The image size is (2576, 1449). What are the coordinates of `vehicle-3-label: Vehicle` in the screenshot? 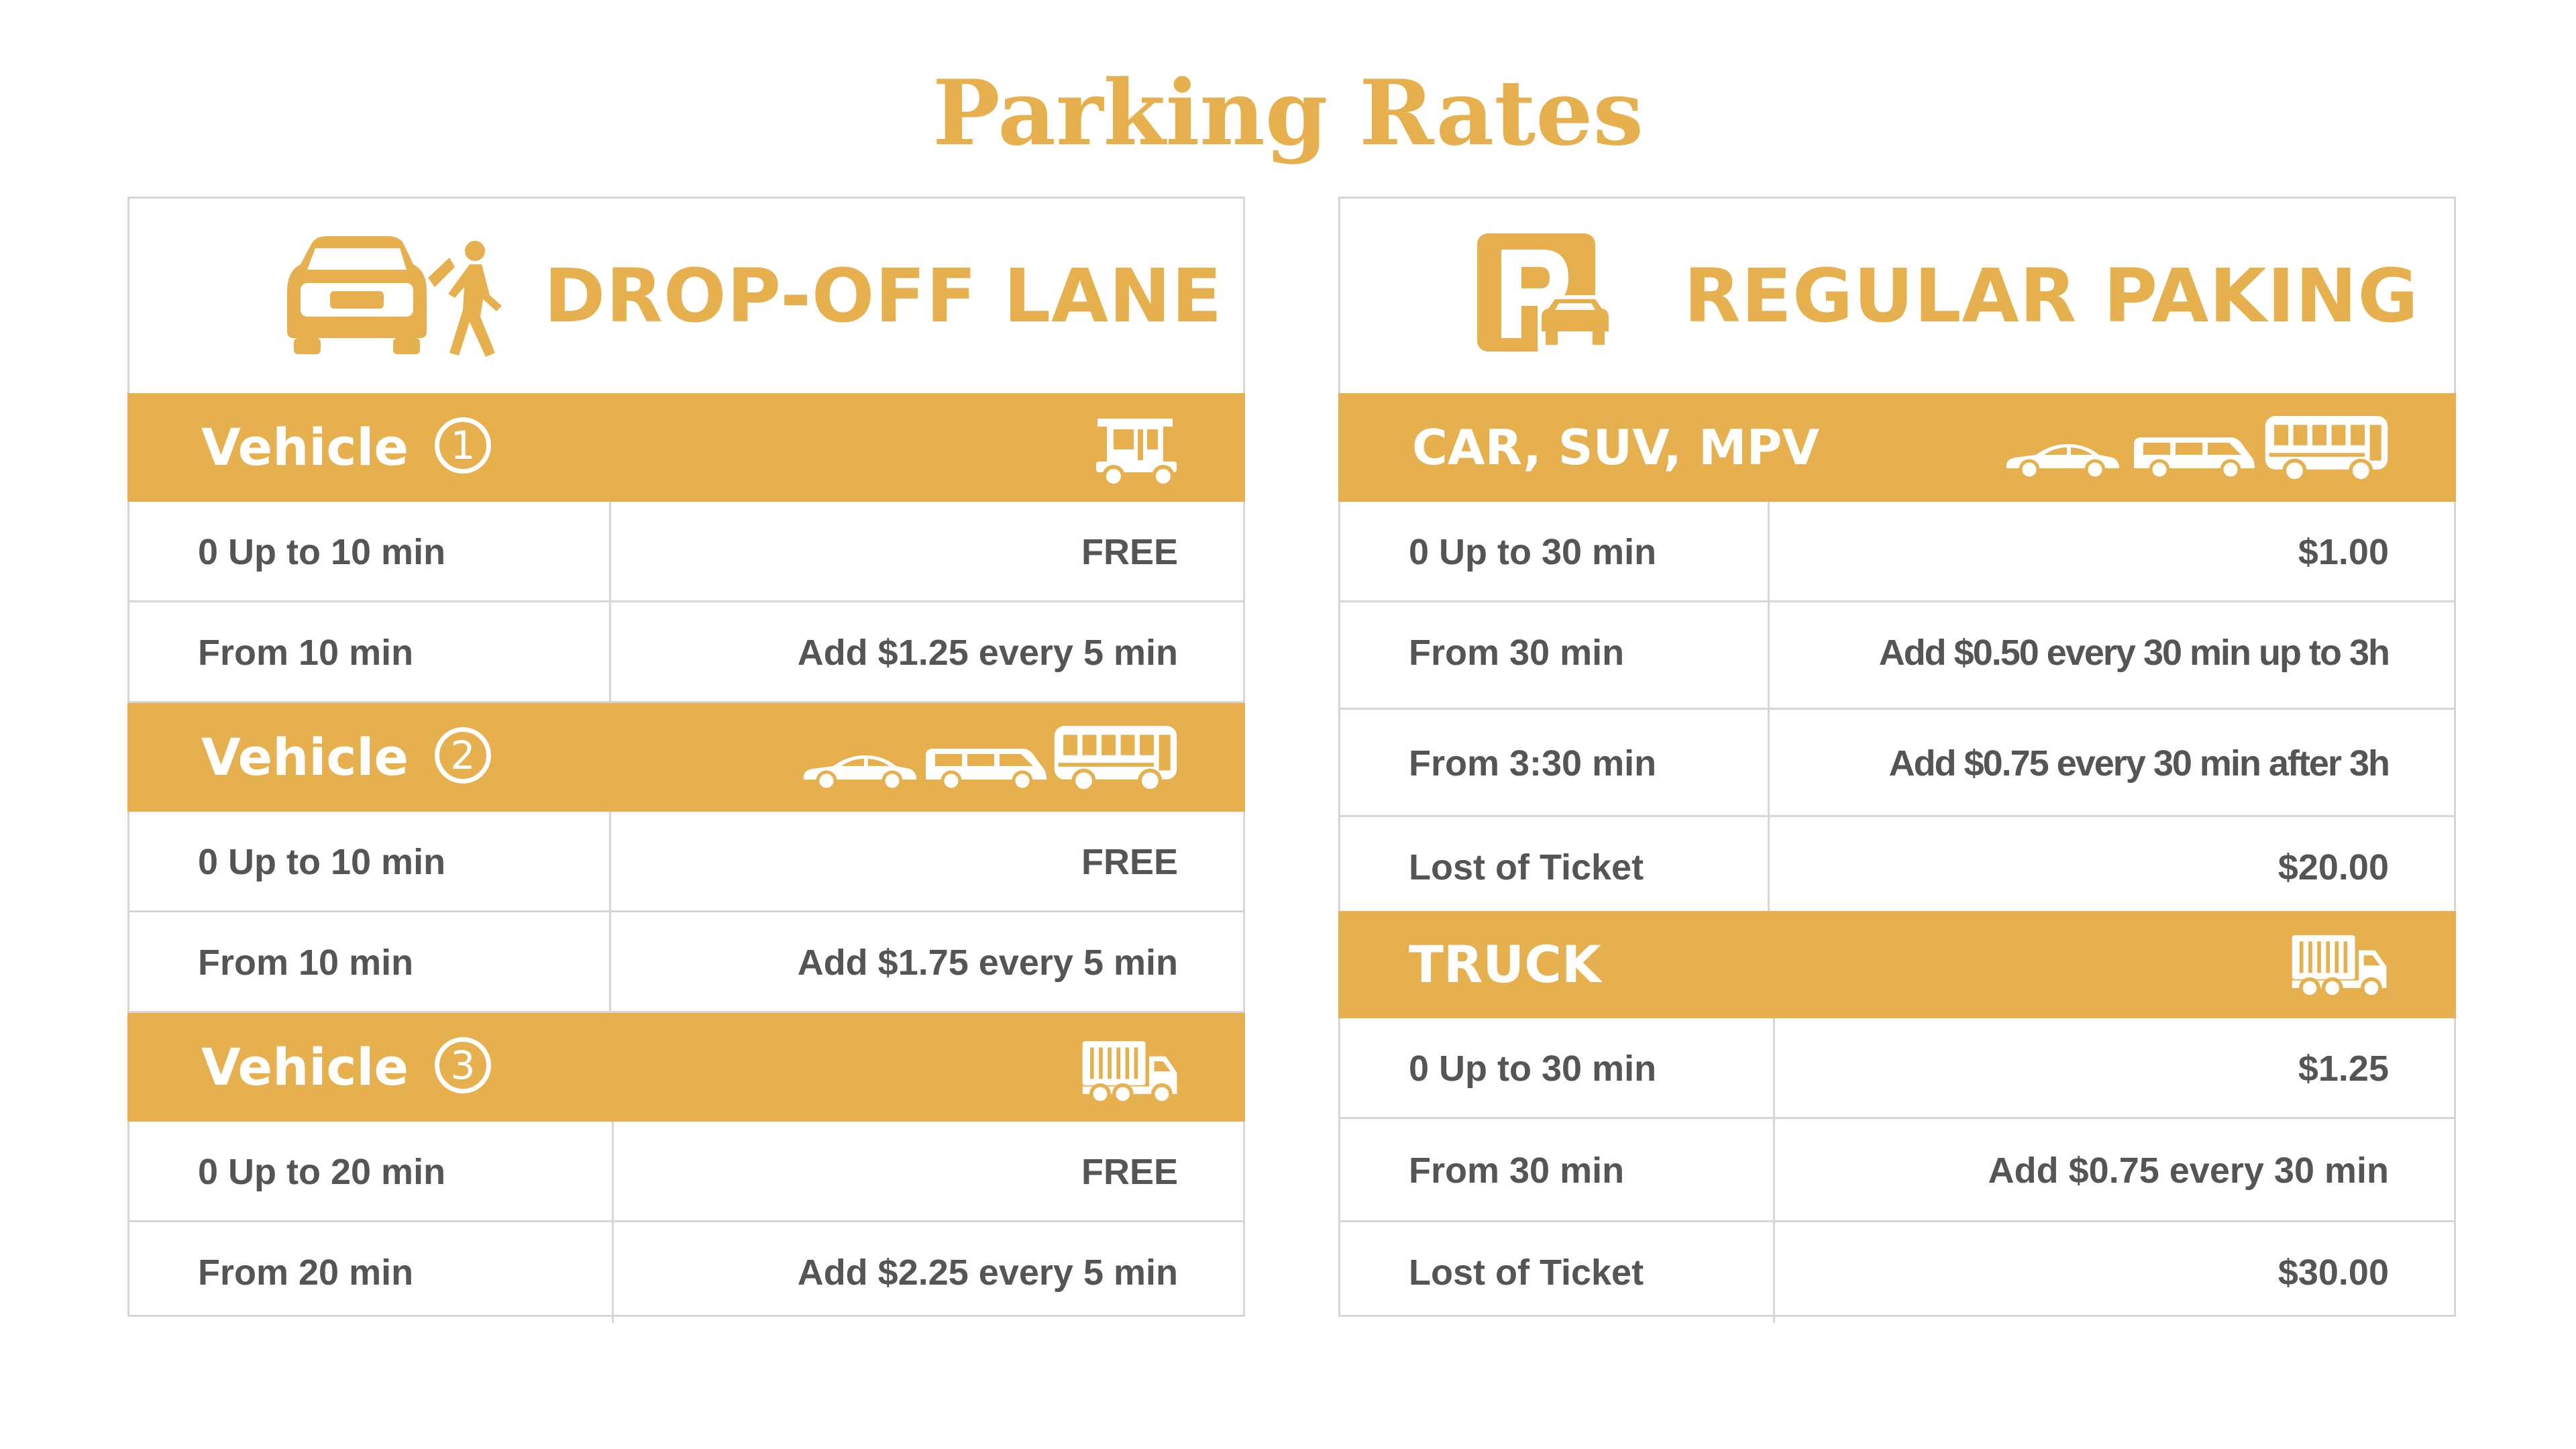 It's located at (305, 1067).